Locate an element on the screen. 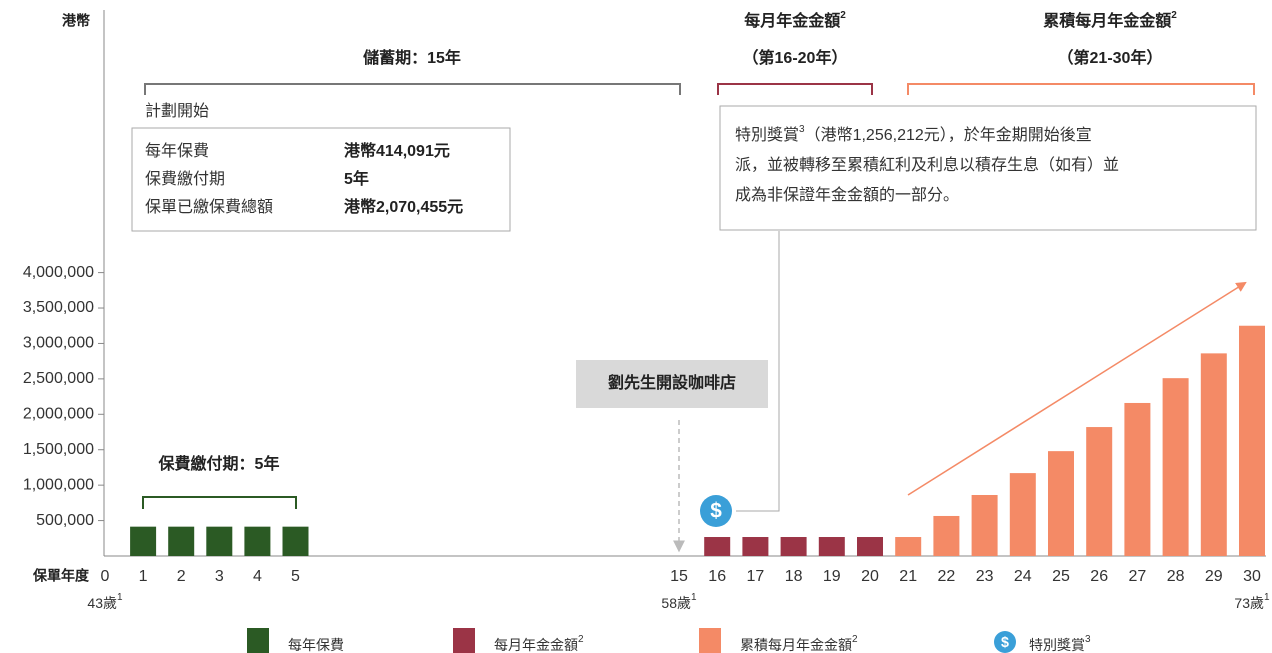  label: 每月年金金額2 is located at coordinates (795, 20).